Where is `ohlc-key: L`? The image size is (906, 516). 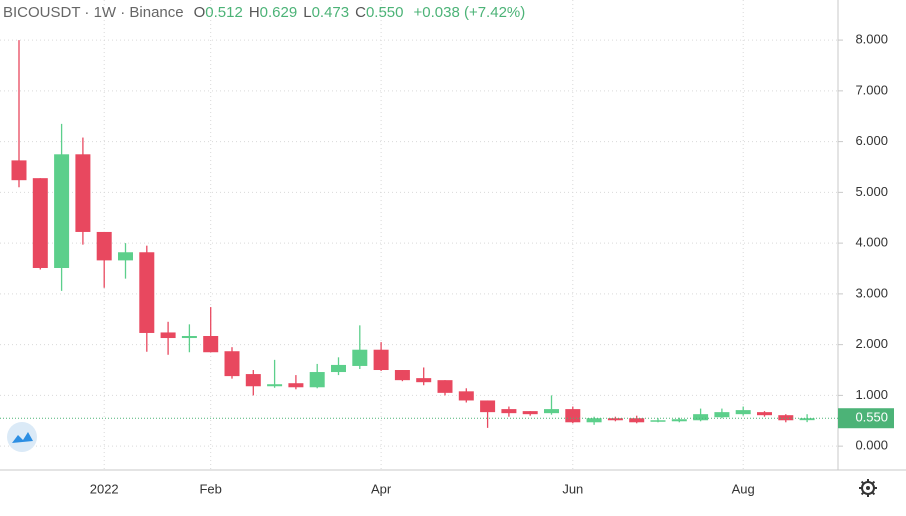 ohlc-key: L is located at coordinates (307, 12).